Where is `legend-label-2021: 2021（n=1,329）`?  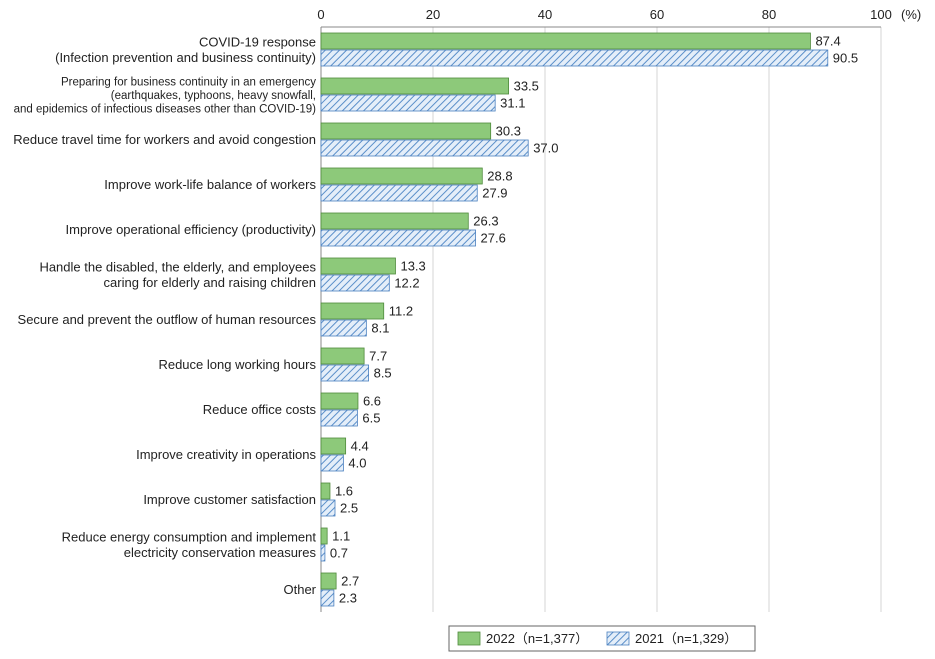
legend-label-2021: 2021（n=1,329） is located at coordinates (686, 638).